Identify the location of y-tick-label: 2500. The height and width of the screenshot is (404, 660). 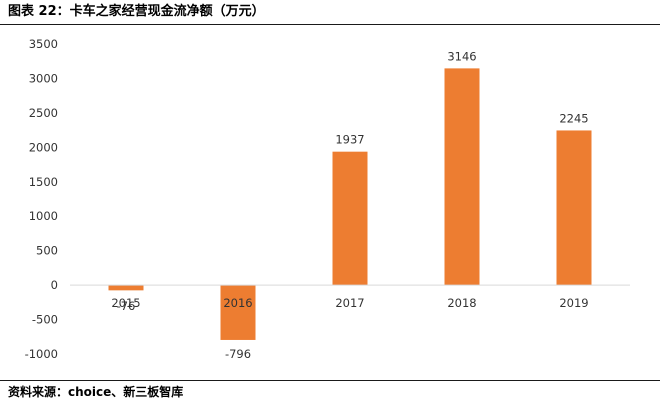
(43, 113).